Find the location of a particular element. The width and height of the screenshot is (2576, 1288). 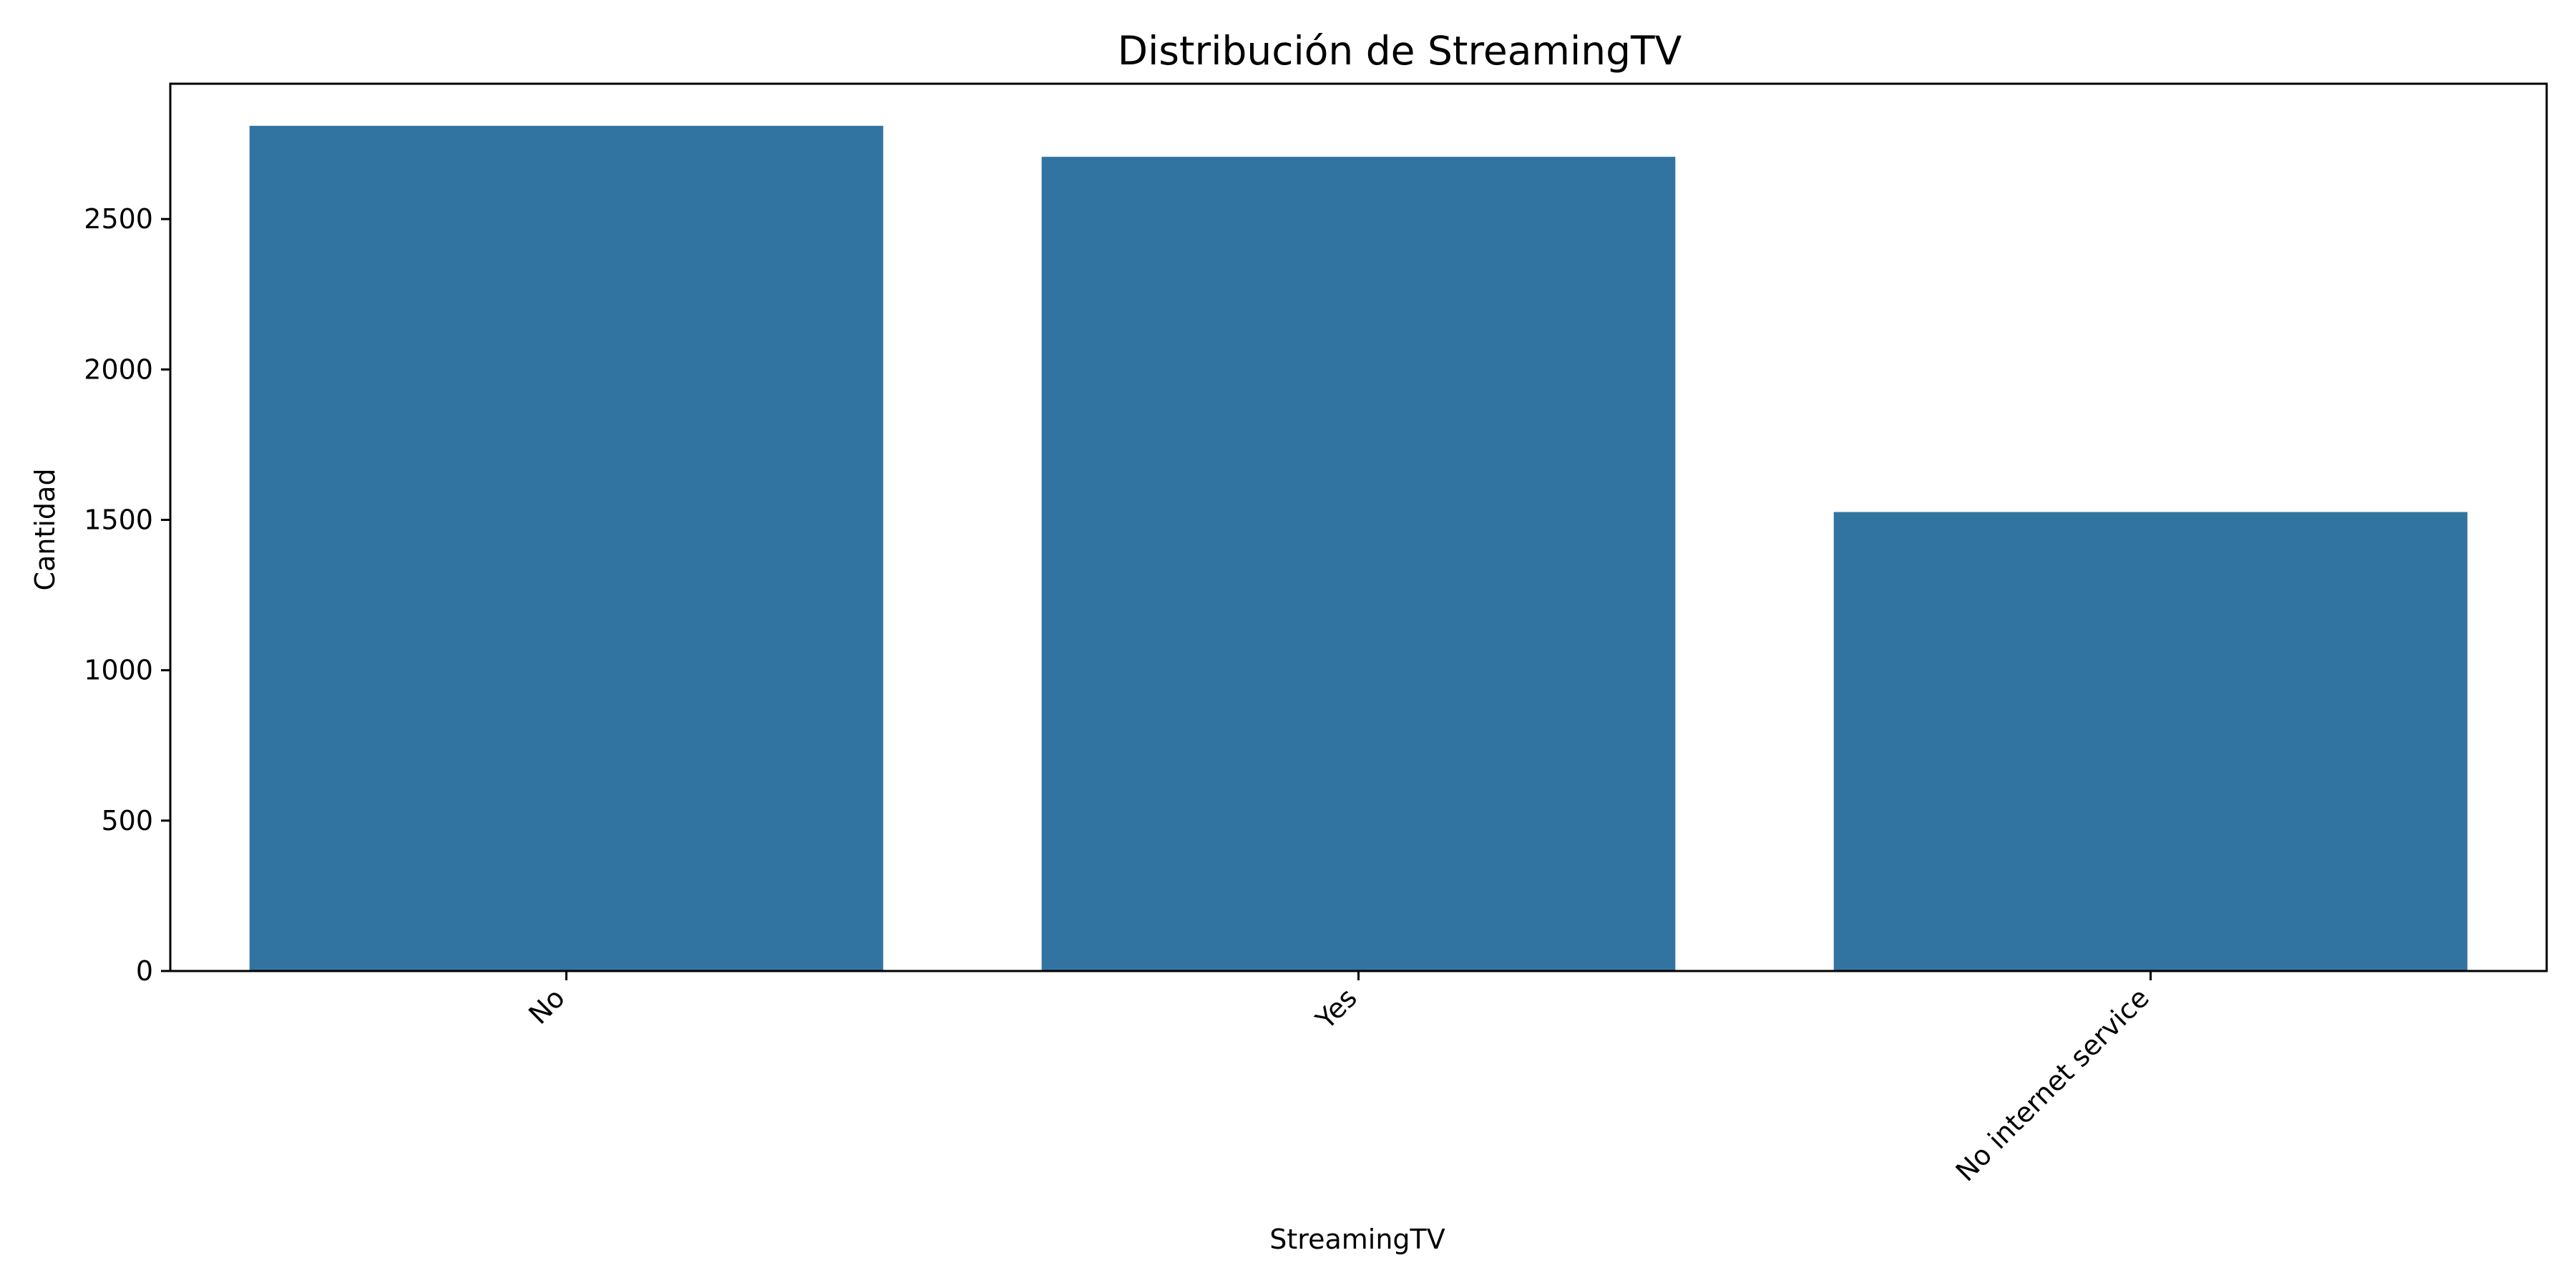

bar-no-internet-service is located at coordinates (2150, 741).